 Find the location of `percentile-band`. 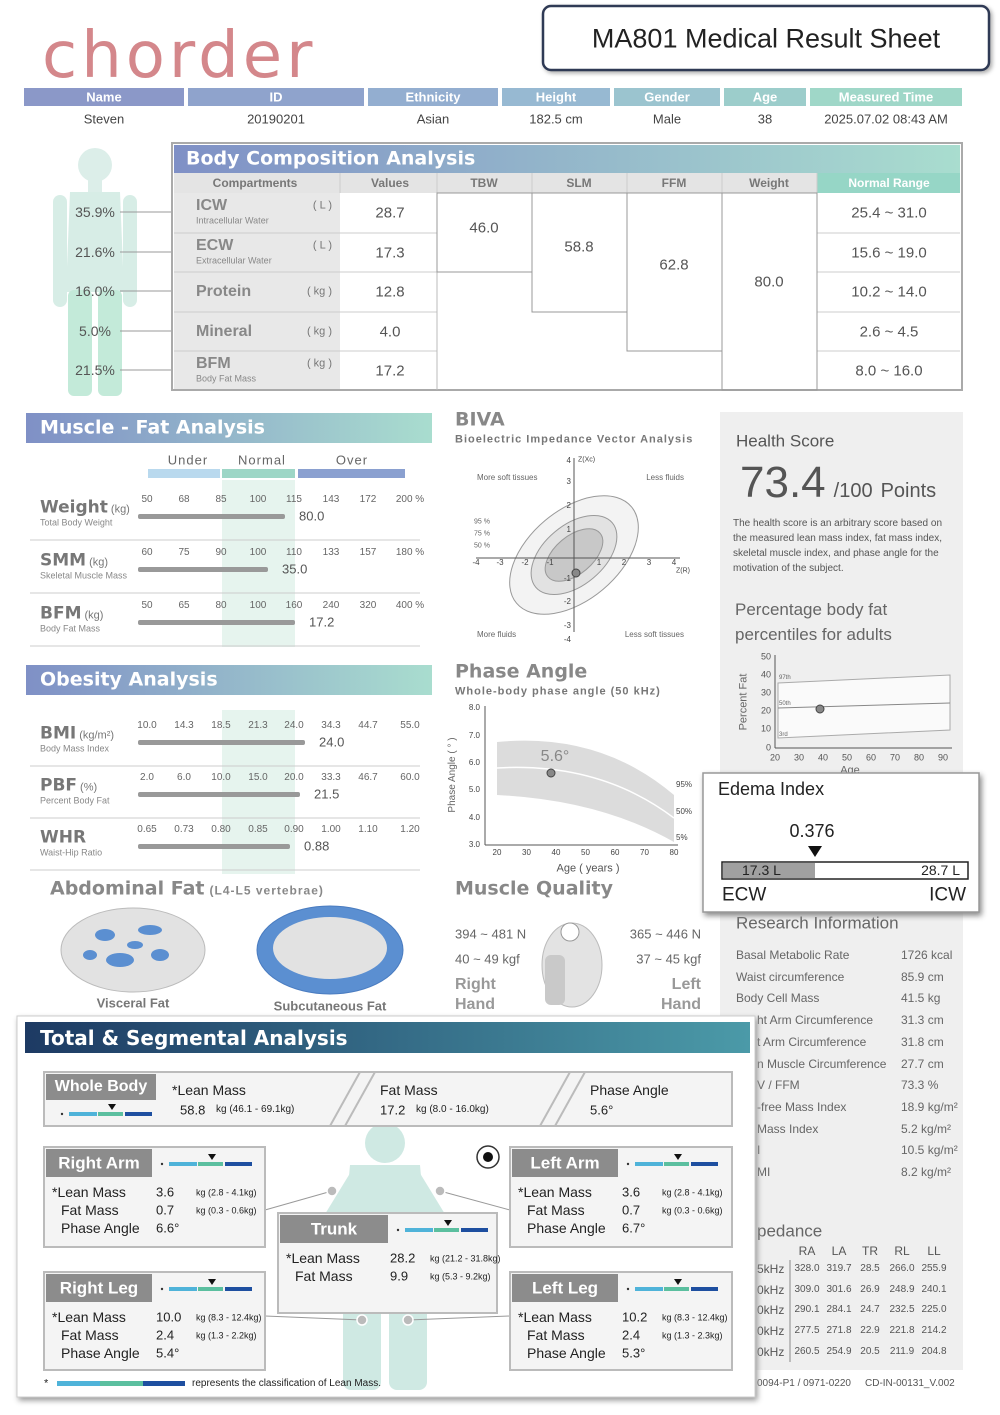

percentile-band is located at coordinates (864, 706).